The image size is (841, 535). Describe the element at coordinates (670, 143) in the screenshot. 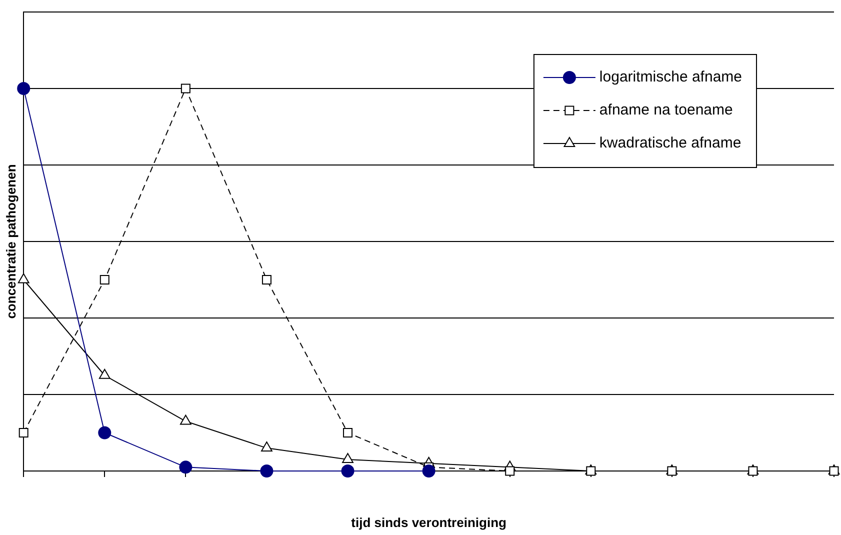

I see `legend-label: kwadratische afname` at that location.